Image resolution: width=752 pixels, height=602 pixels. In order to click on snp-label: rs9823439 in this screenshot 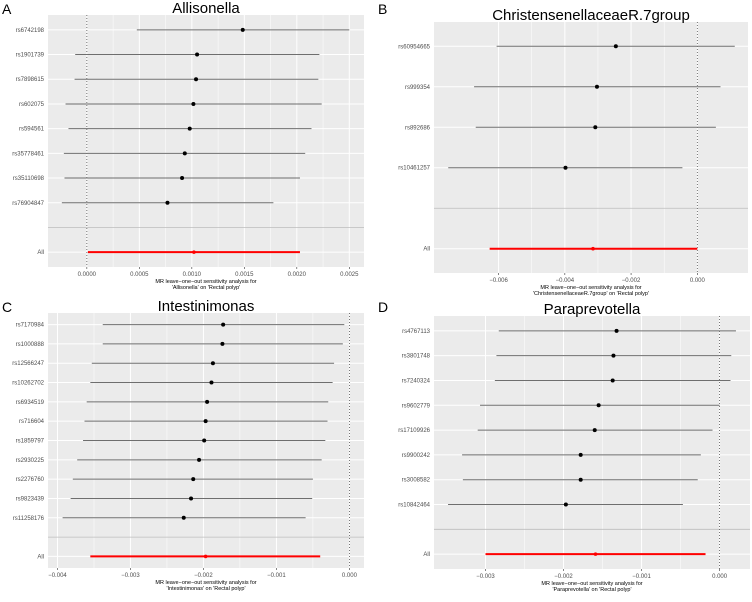, I will do `click(30, 499)`.